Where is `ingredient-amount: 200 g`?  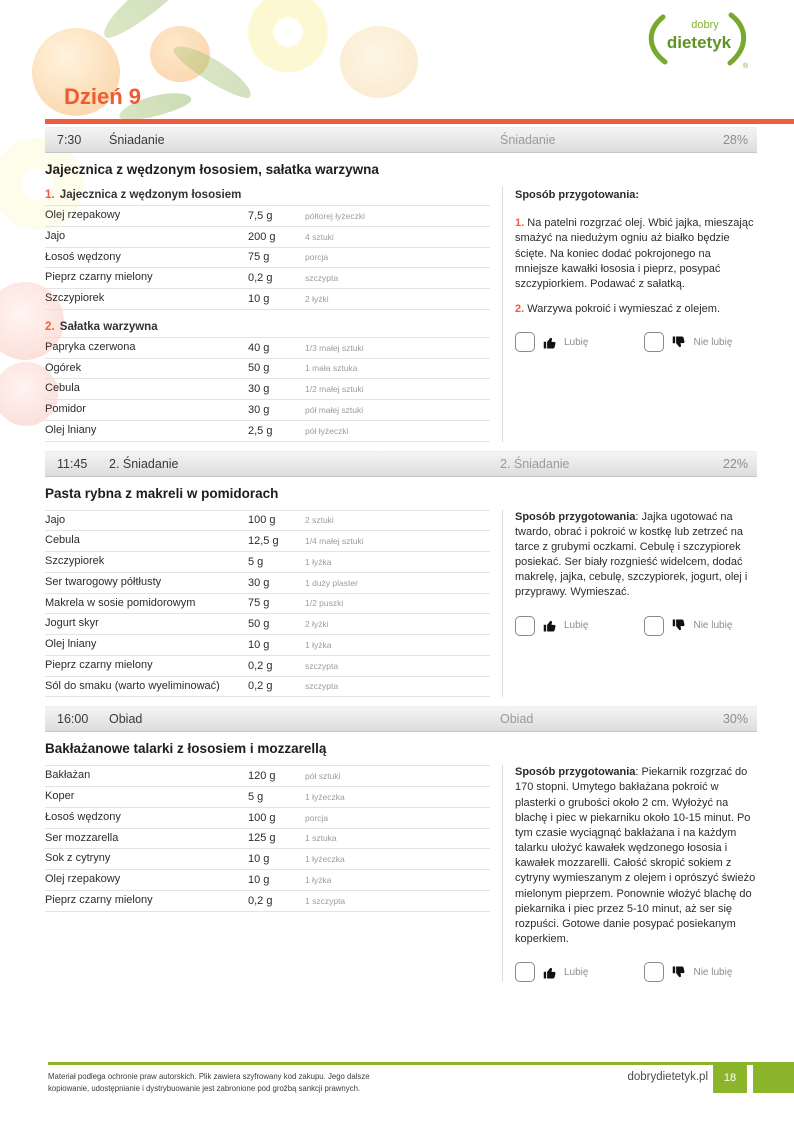
ingredient-amount: 200 g is located at coordinates (262, 236).